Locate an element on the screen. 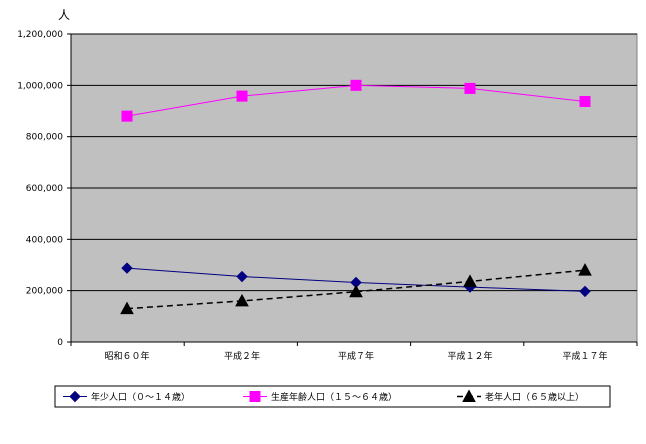 Image resolution: width=646 pixels, height=444 pixels. y-tick-label: 1,000,000 is located at coordinates (40, 86).